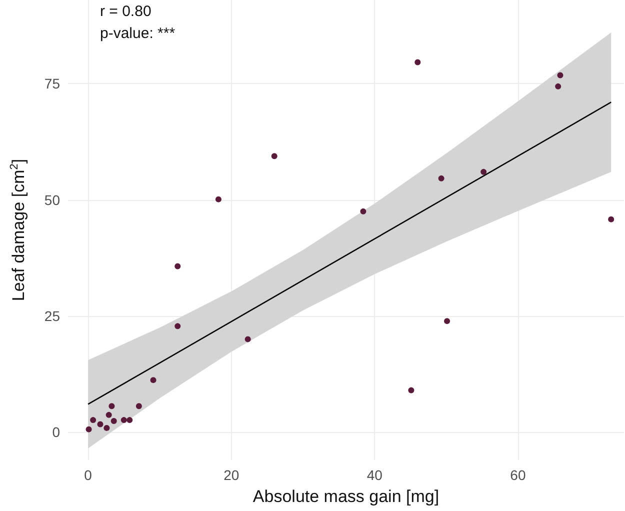 The height and width of the screenshot is (511, 625). Describe the element at coordinates (518, 475) in the screenshot. I see `x-tick-label: 60` at that location.